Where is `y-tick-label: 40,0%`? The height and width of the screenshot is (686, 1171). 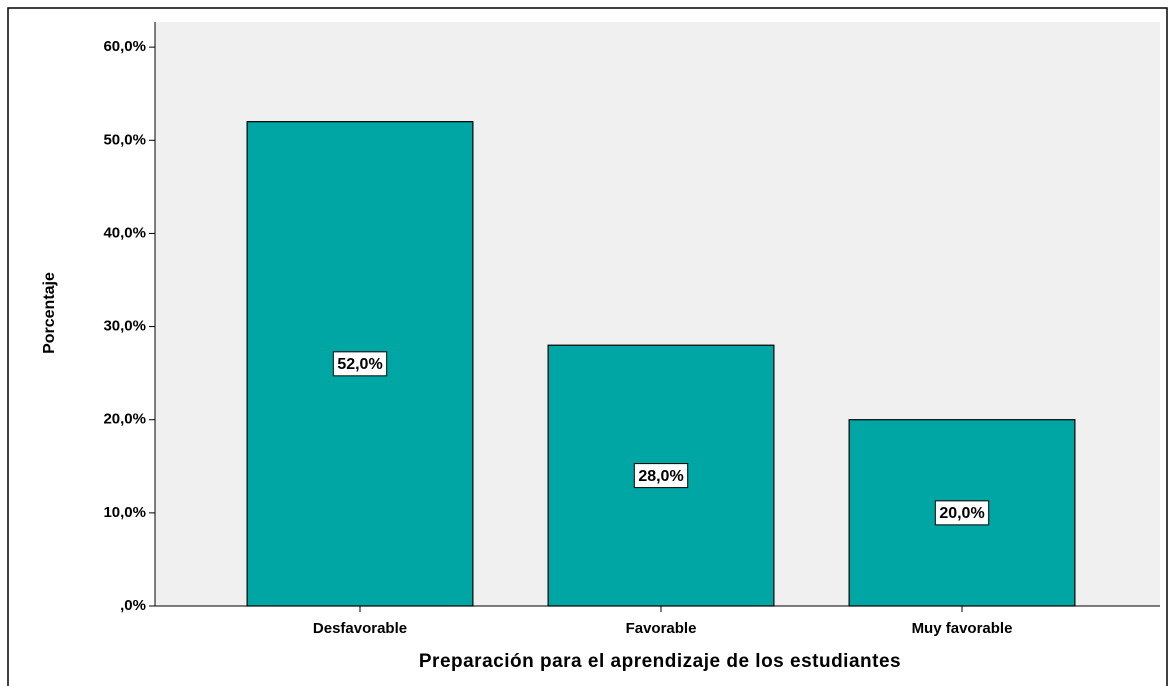
y-tick-label: 40,0% is located at coordinates (124, 232).